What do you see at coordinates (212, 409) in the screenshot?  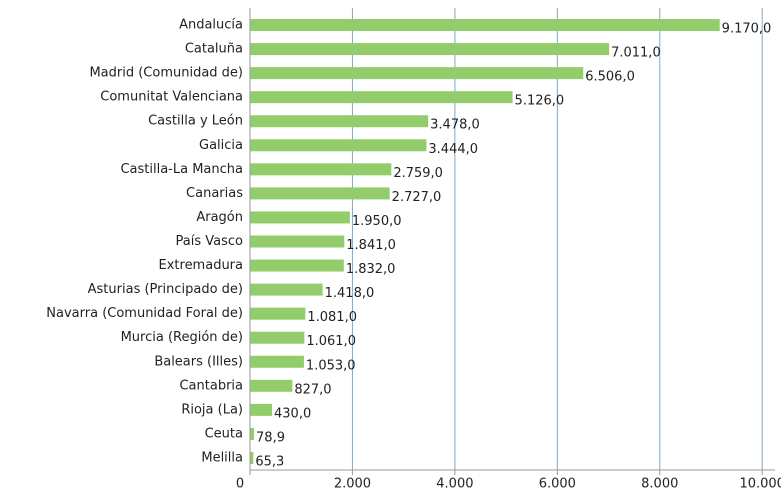 I see `category-label: Rioja (La)` at bounding box center [212, 409].